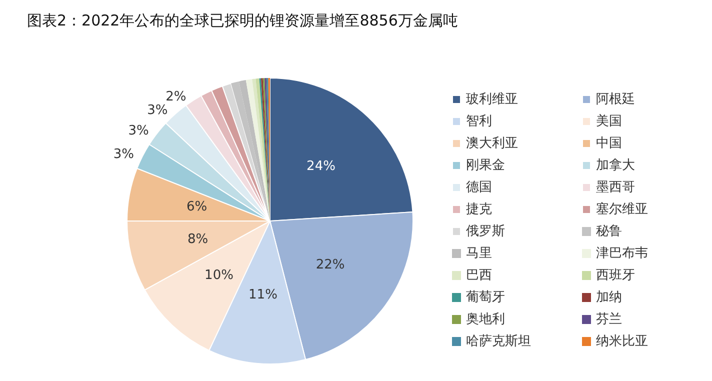 This screenshot has height=381, width=712. I want to click on legend-label: 奥地利, so click(485, 319).